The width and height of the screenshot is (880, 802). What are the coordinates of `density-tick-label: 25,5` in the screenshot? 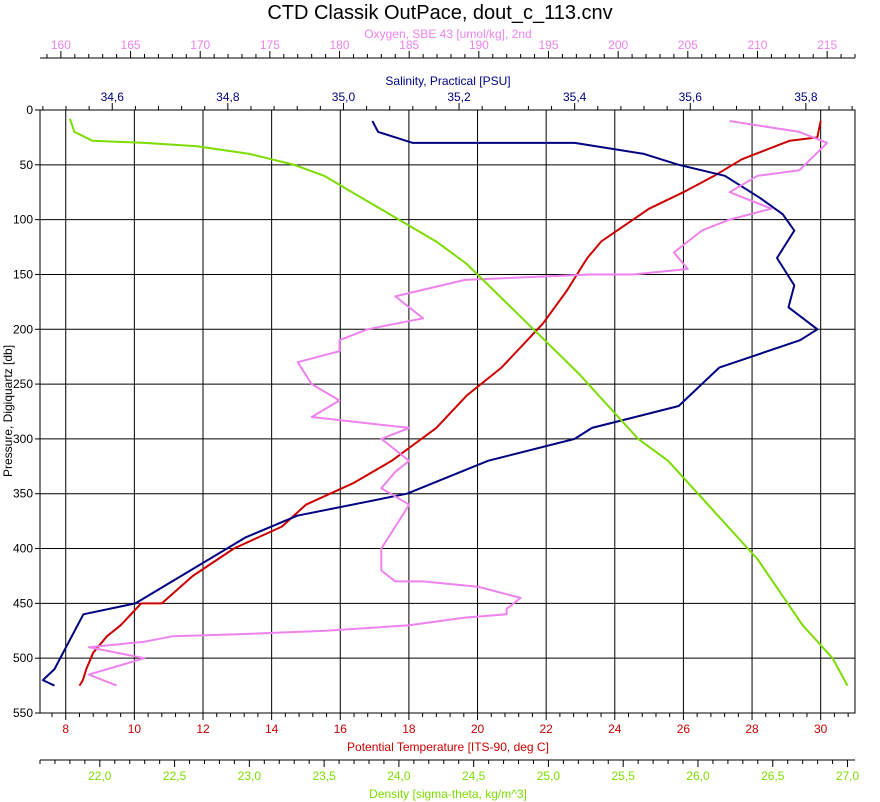 It's located at (624, 776).